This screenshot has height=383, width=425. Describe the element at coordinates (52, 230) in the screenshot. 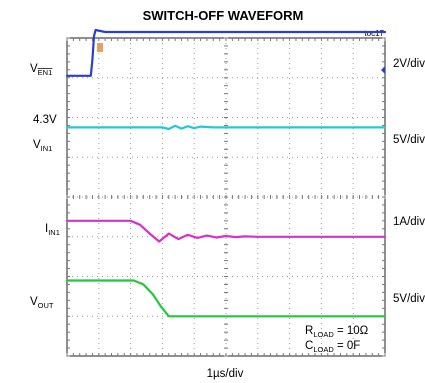

I see `label-iin1: IIN1` at that location.